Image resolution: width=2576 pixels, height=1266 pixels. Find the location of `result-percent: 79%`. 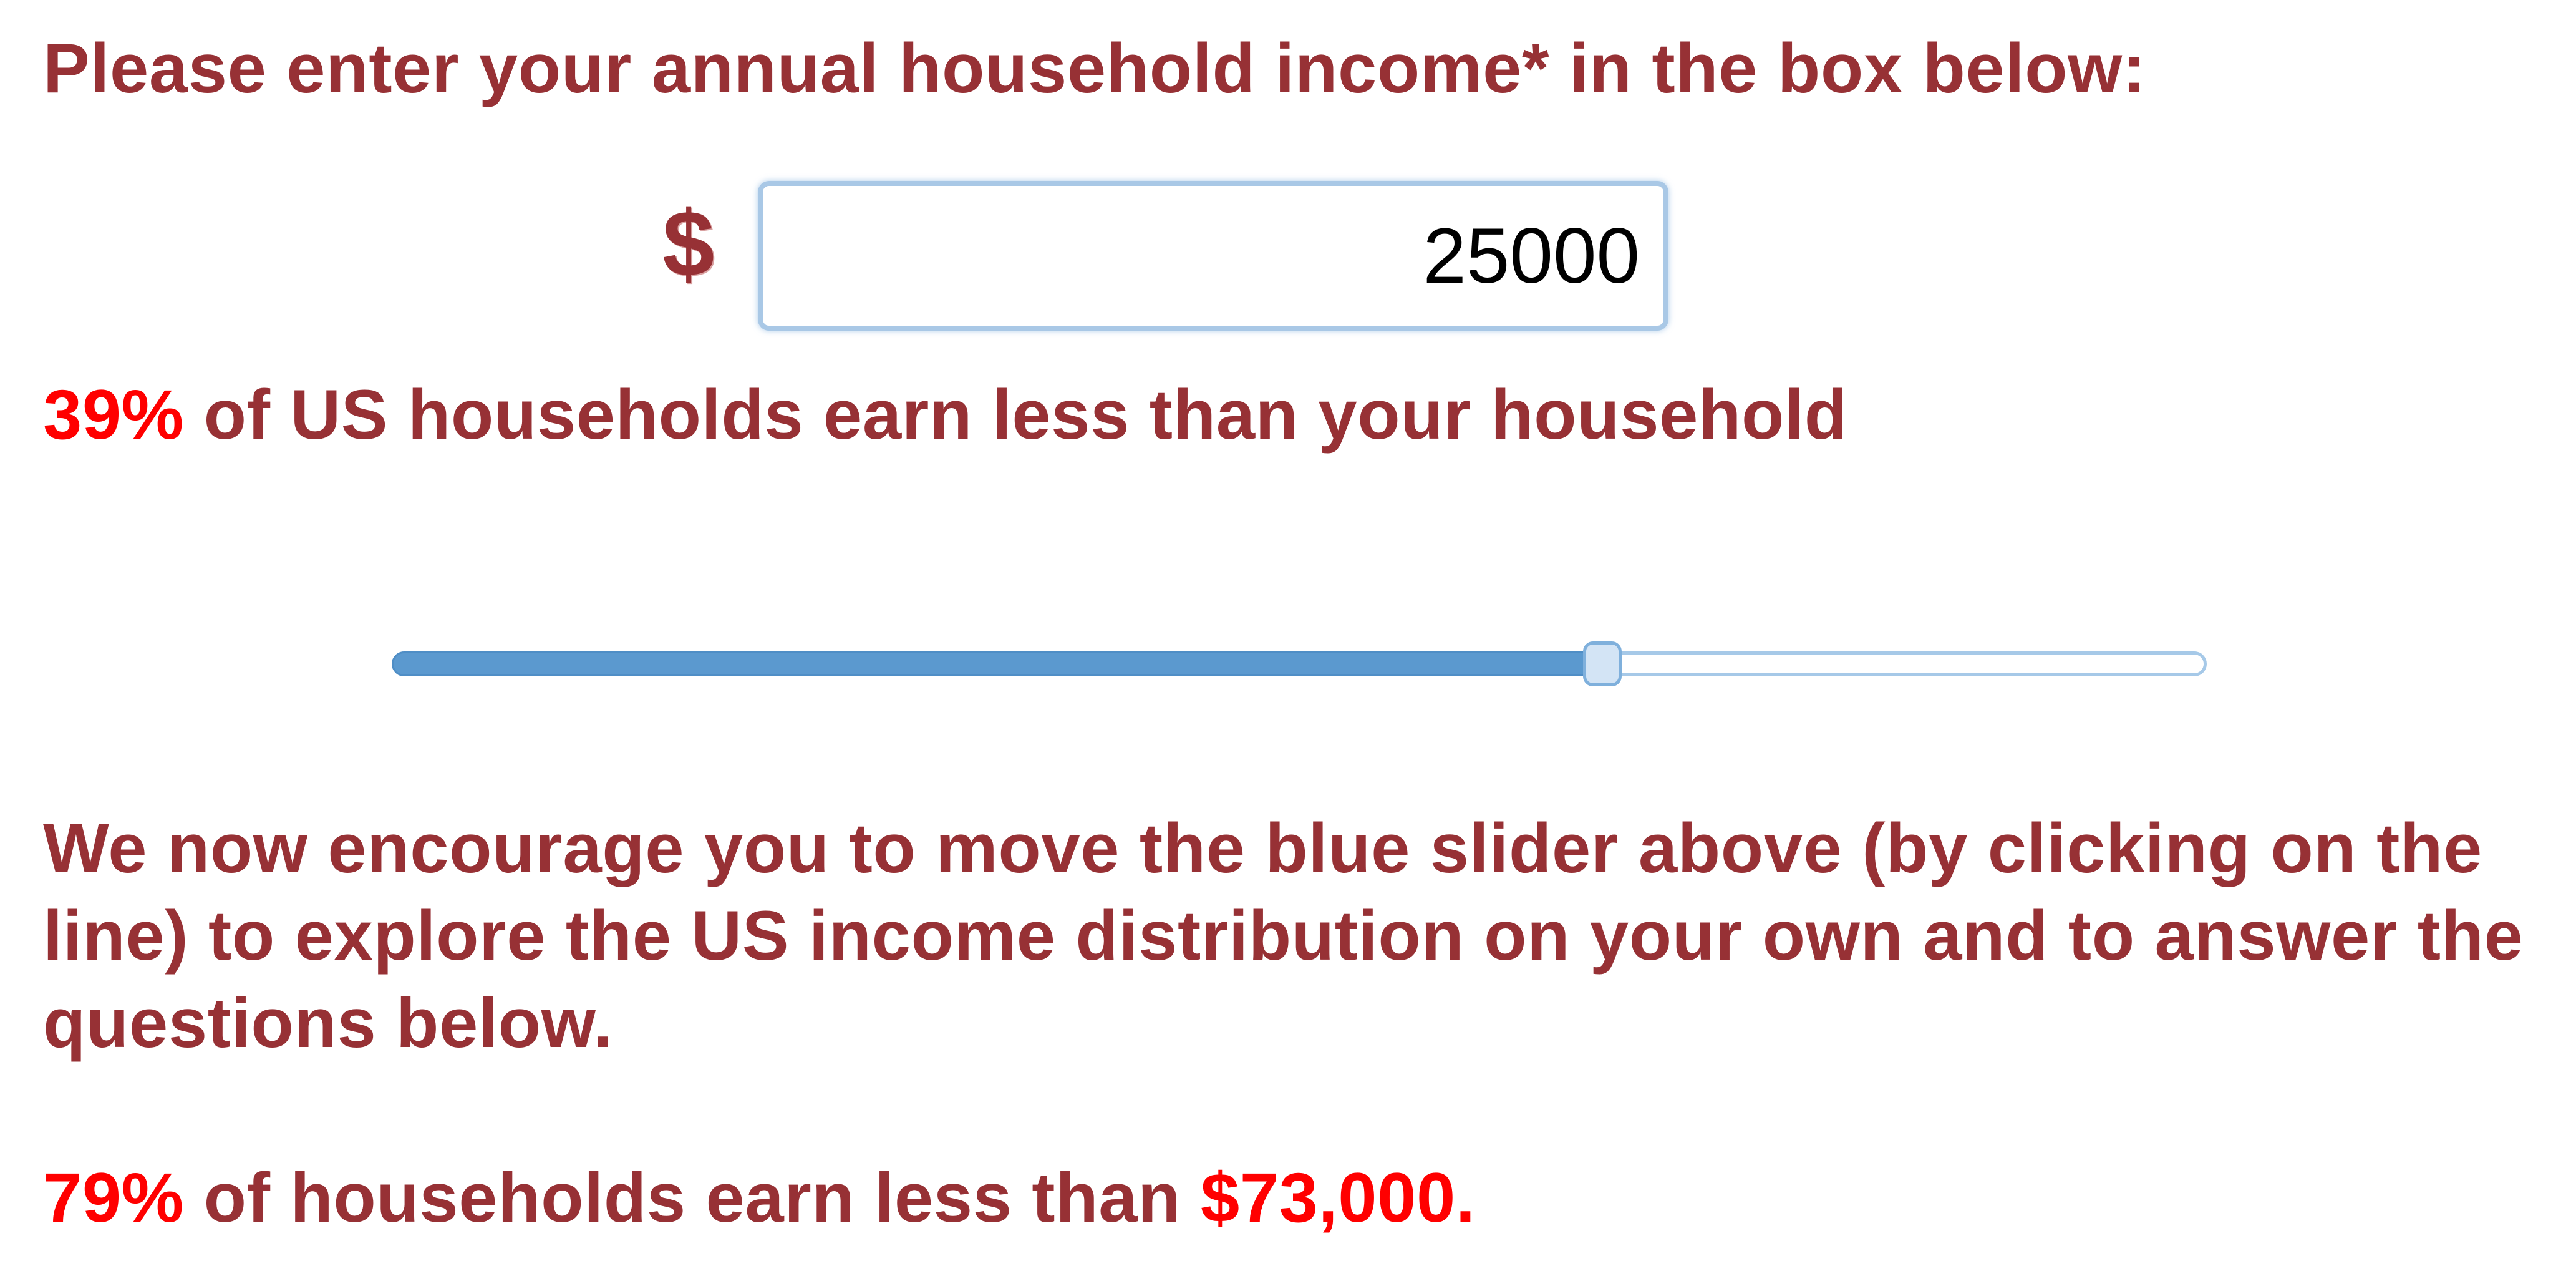

result-percent: 79% is located at coordinates (113, 1198).